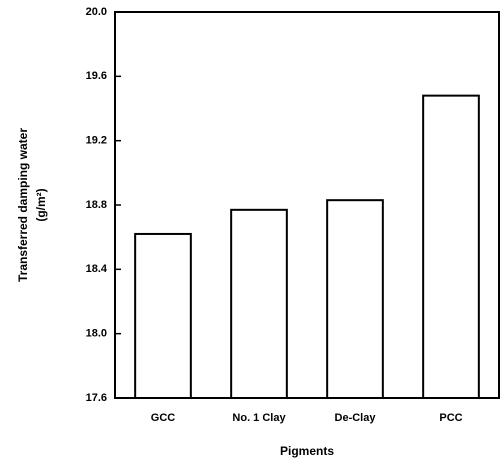  I want to click on y-axis-title: Transferred damping water, so click(23, 205).